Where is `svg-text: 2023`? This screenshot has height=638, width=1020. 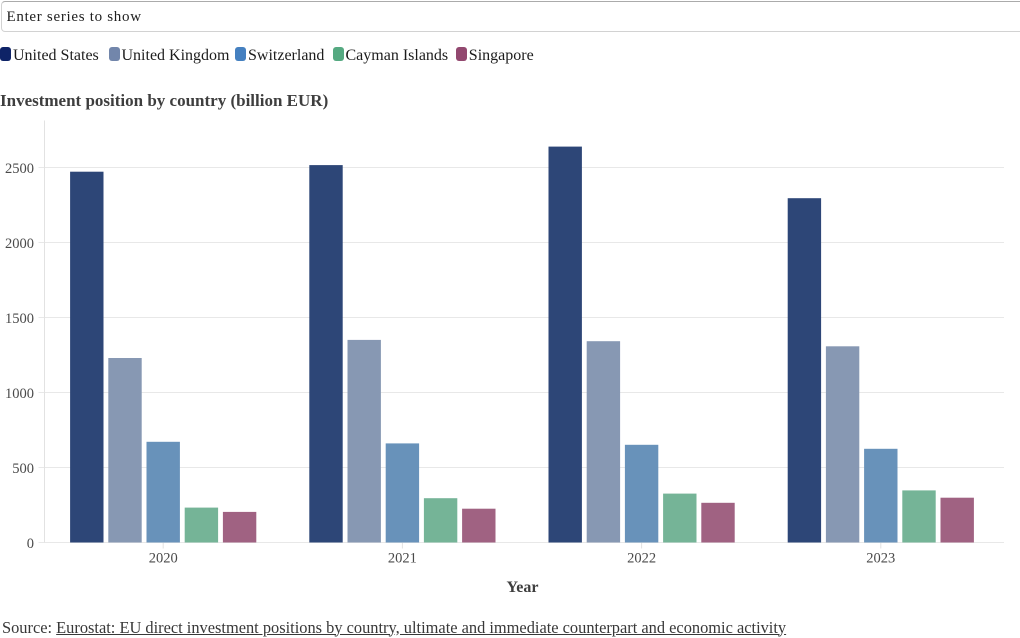 svg-text: 2023 is located at coordinates (880, 559).